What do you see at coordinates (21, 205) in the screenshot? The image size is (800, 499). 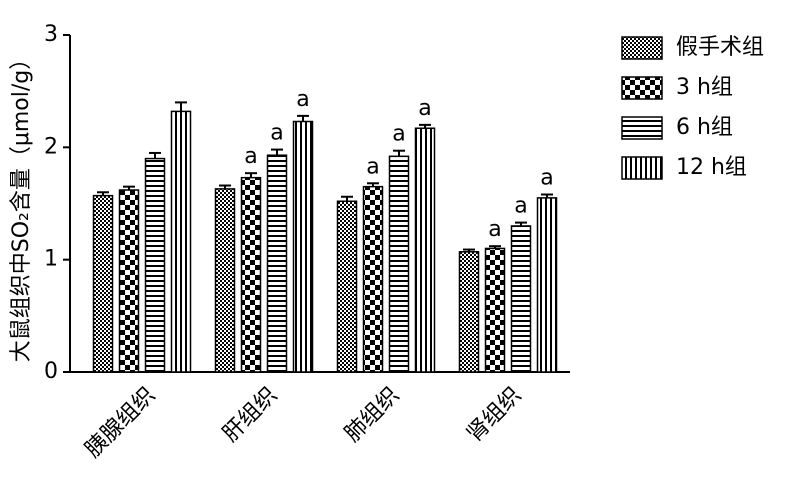 I see `y-axis-title: 大鼠组织中SO₂含量（μmol/g）` at bounding box center [21, 205].